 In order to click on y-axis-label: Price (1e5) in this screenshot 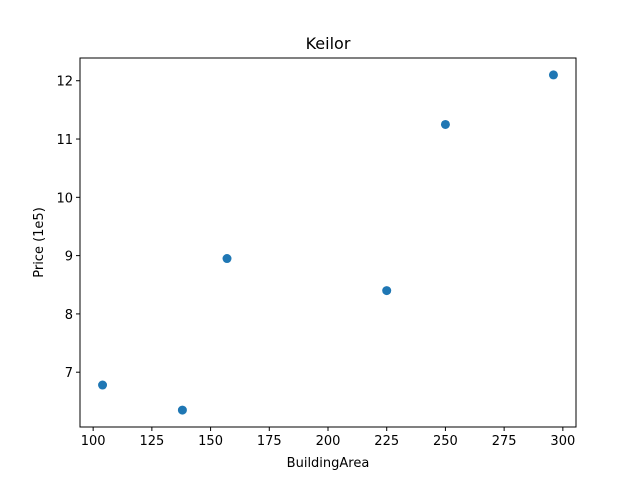, I will do `click(39, 242)`.